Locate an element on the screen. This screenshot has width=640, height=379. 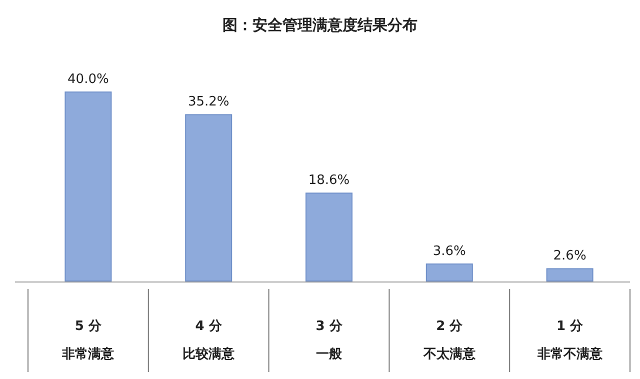
x-tick-label: 2 分不太满意 is located at coordinates (449, 340).